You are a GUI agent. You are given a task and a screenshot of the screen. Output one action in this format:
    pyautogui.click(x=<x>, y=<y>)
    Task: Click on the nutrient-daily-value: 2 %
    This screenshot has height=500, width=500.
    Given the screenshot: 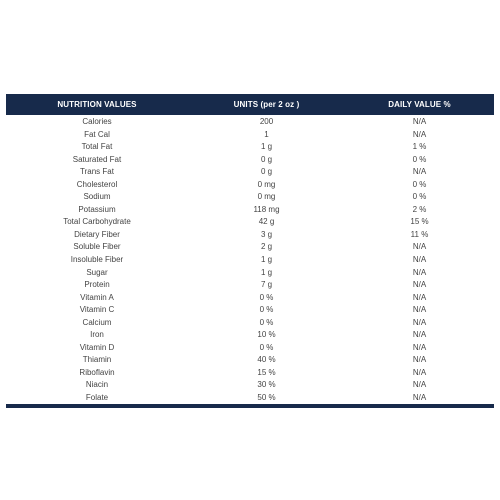 What is the action you would take?
    pyautogui.click(x=419, y=209)
    